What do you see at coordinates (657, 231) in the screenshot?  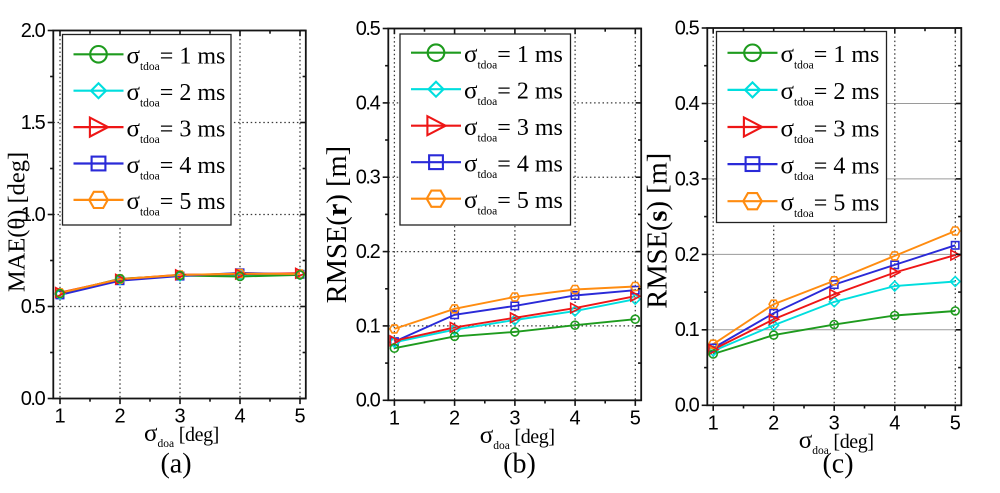 I see `svg-text: RMSE(s) [m]` at bounding box center [657, 231].